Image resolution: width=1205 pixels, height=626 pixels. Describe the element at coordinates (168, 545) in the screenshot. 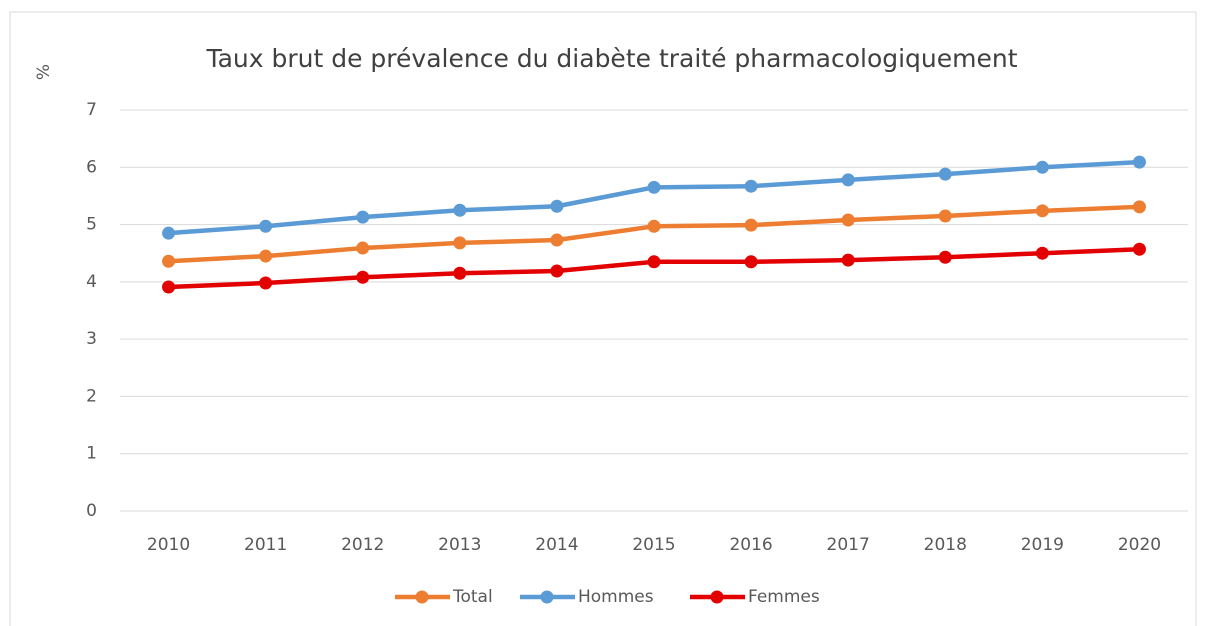

I see `x-tick-label: 2010` at that location.